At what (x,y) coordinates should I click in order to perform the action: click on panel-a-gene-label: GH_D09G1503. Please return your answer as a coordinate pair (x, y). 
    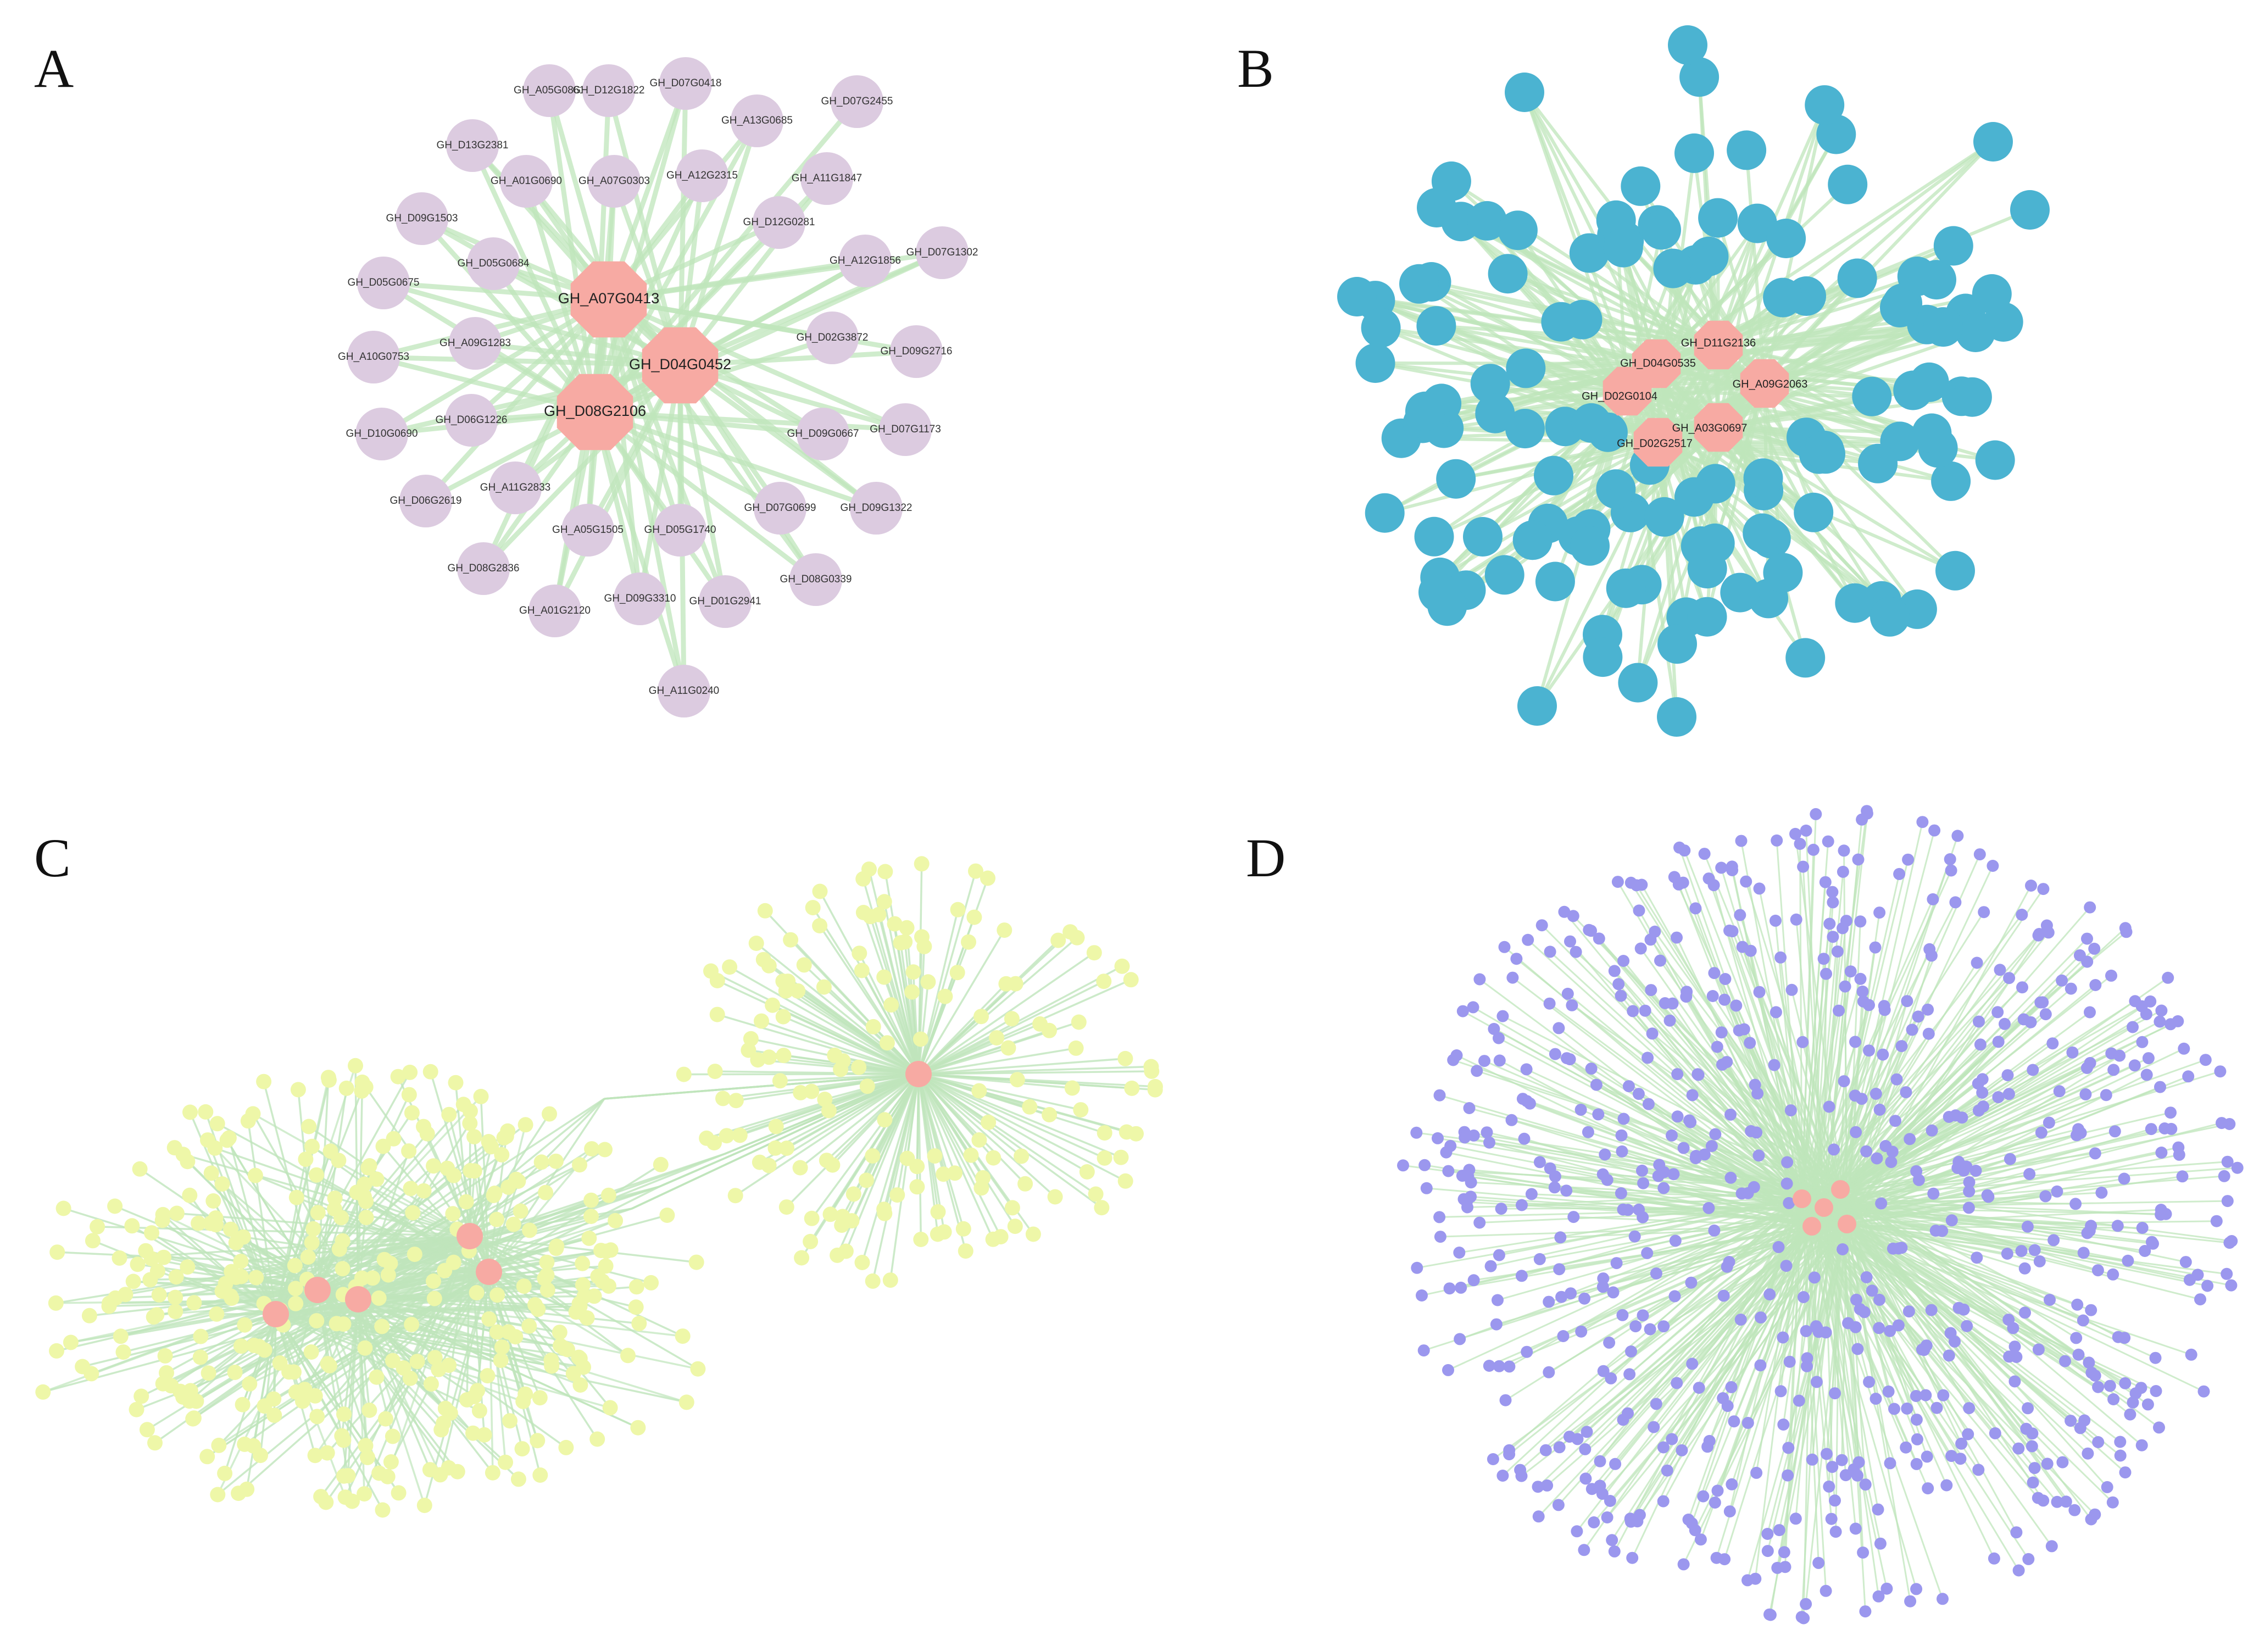
    Looking at the image, I should click on (422, 218).